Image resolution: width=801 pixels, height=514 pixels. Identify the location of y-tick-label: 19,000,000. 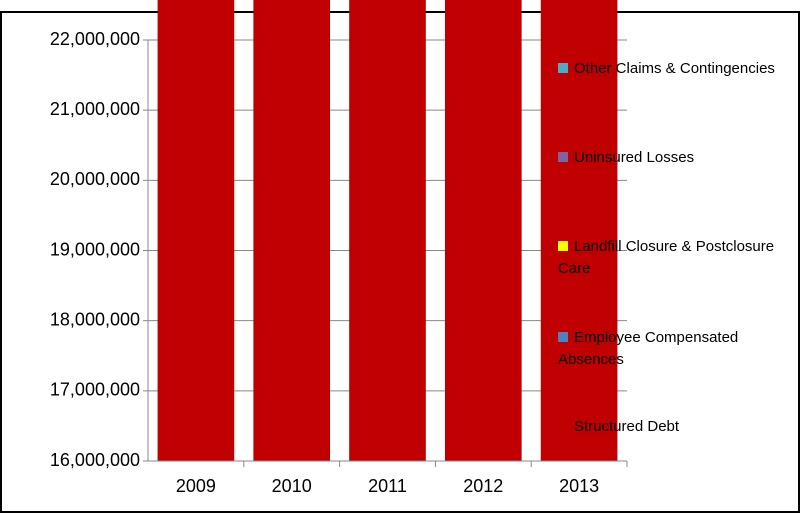
(95, 249).